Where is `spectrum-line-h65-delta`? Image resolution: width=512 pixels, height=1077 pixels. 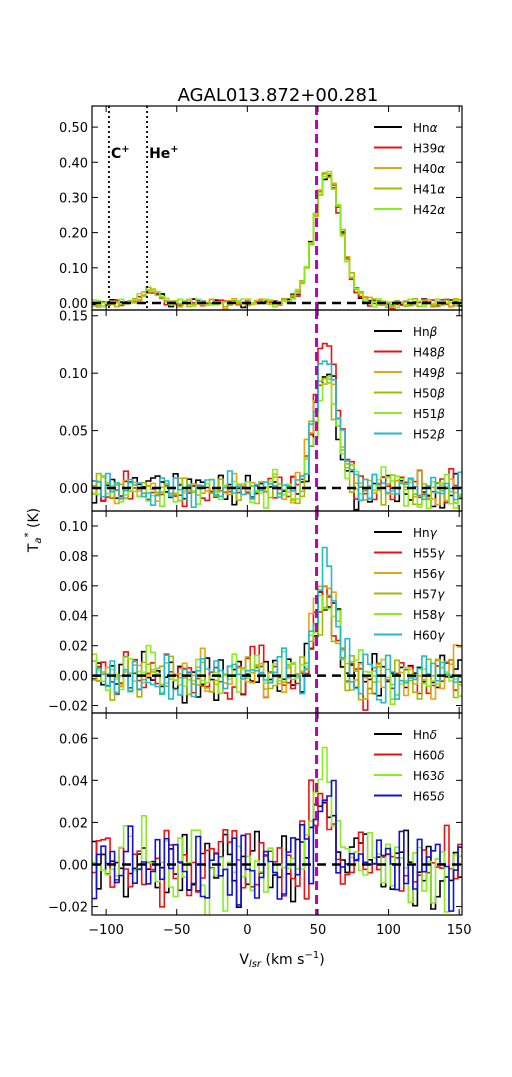
spectrum-line-h65-delta is located at coordinates (277, 845).